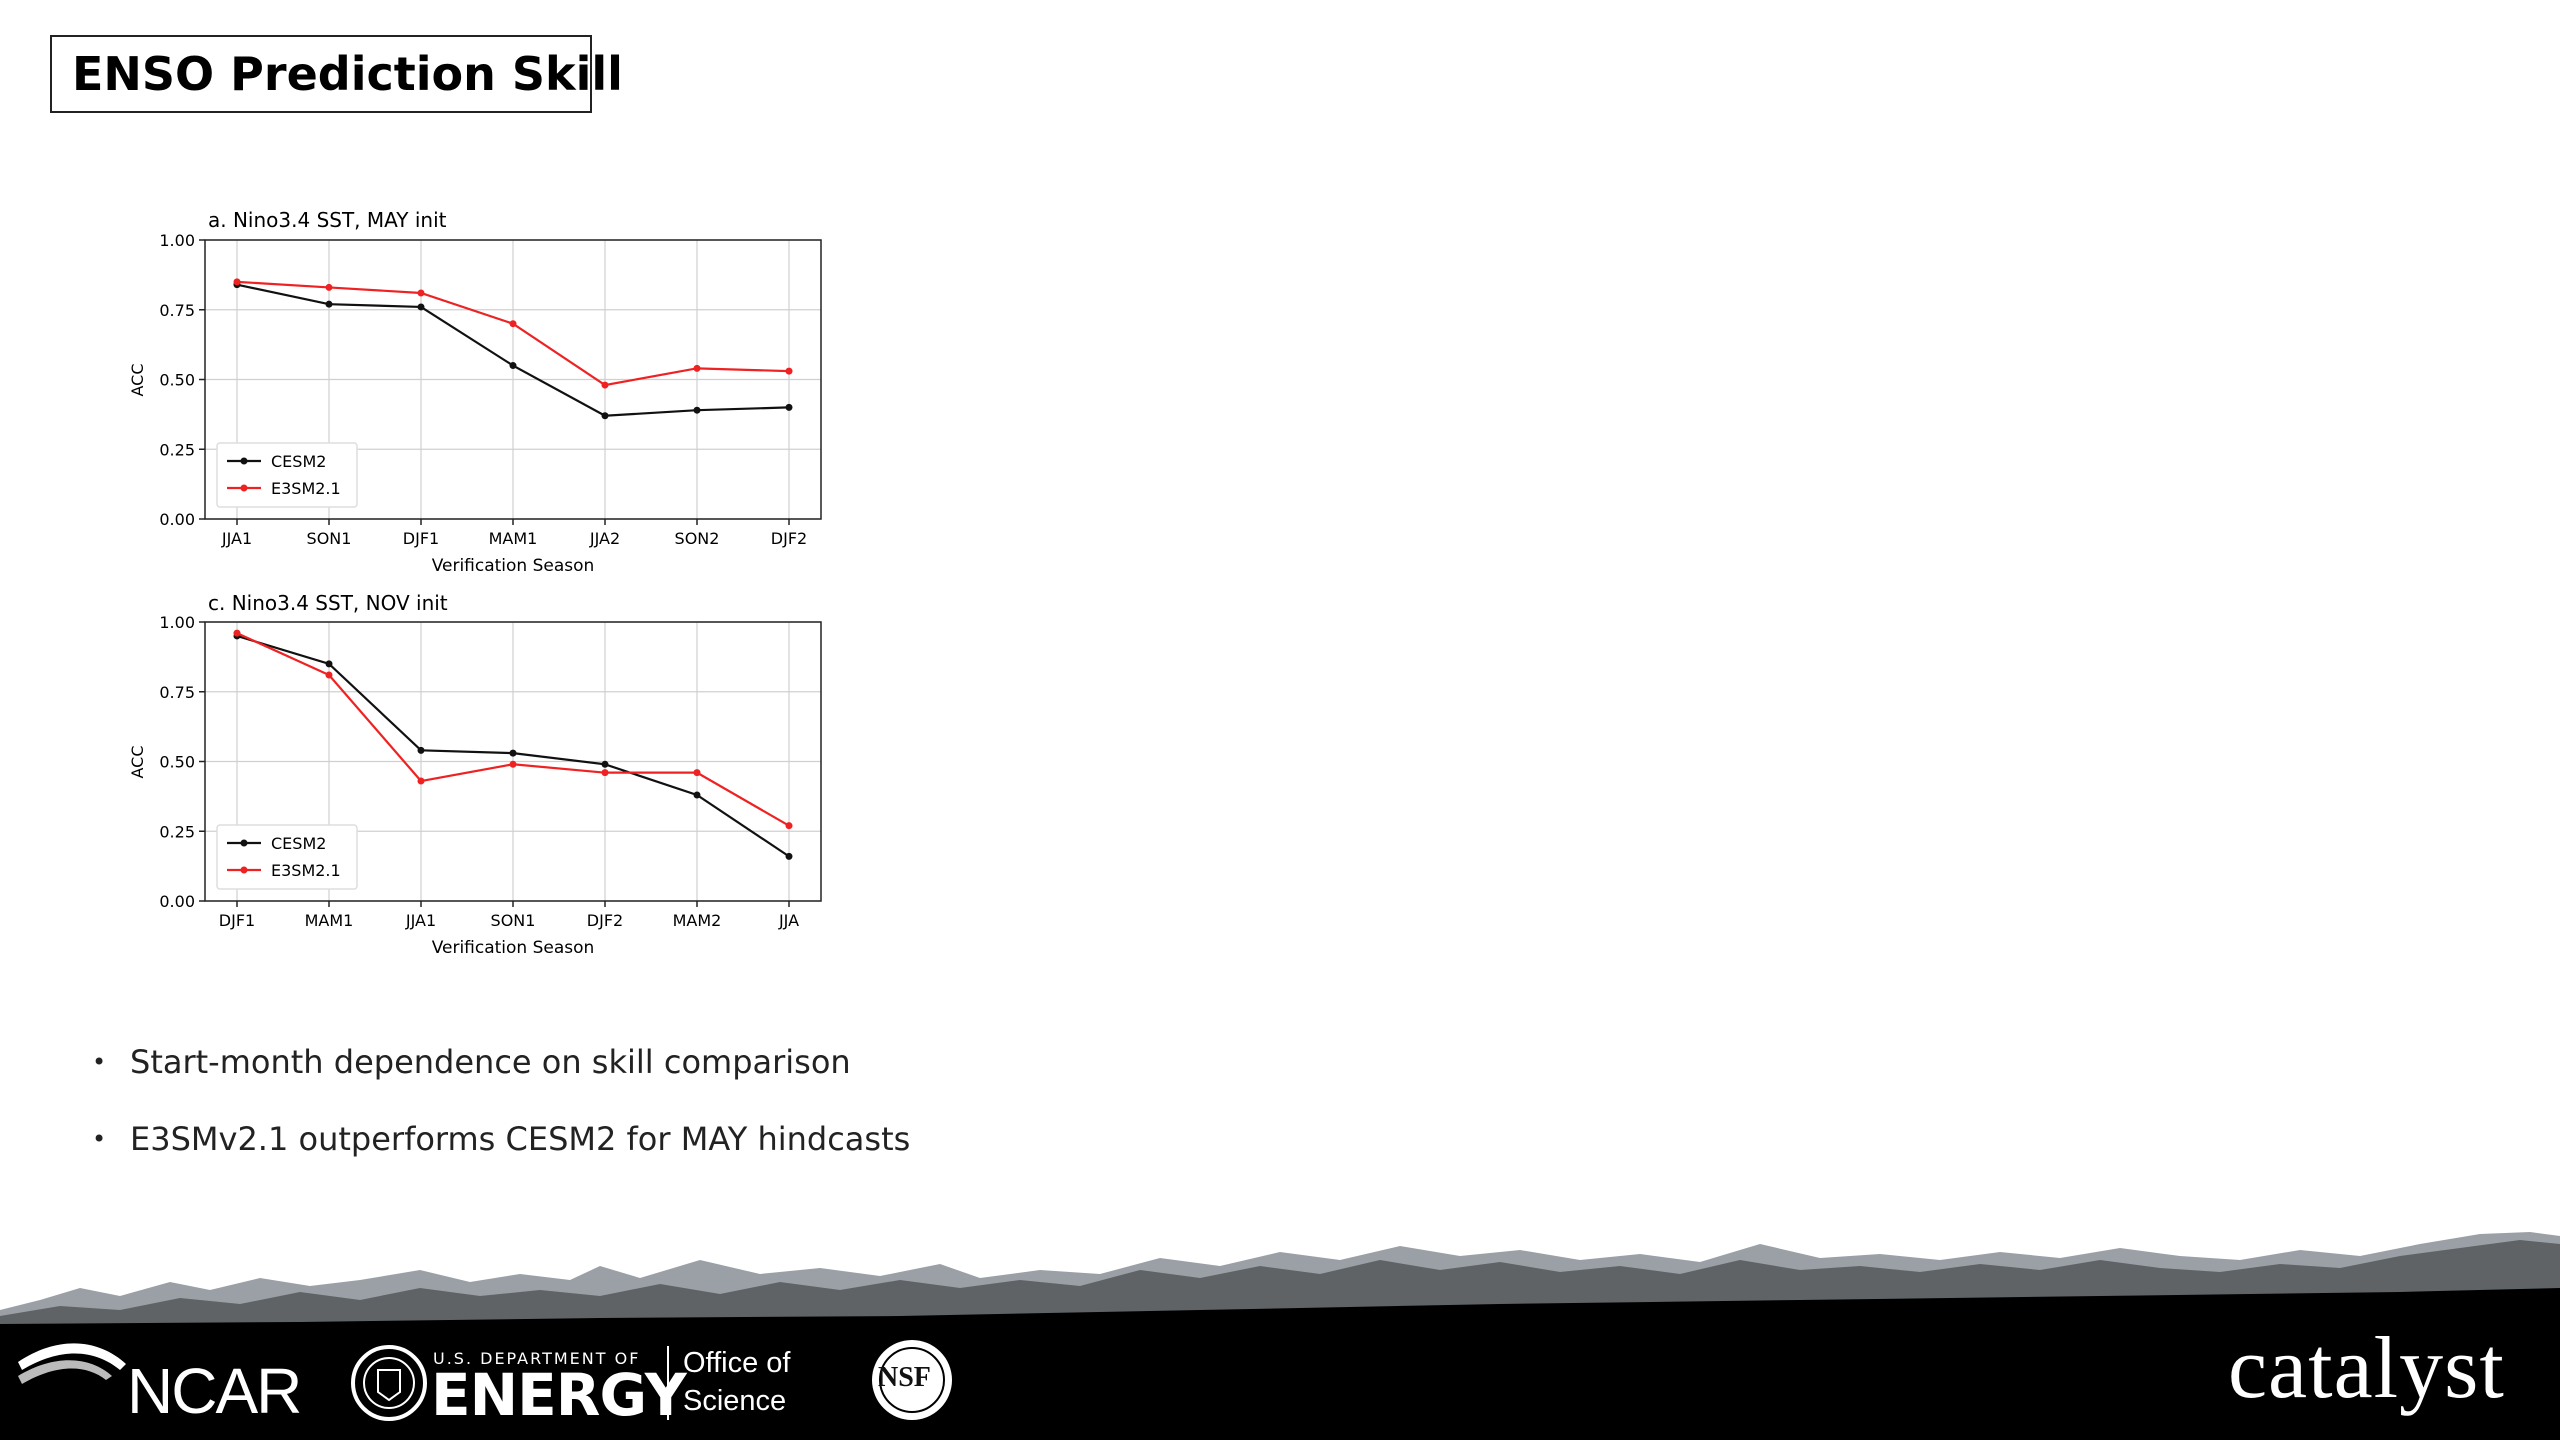 The height and width of the screenshot is (1440, 2560). I want to click on doe-logo-text: ENERGY, so click(559, 1395).